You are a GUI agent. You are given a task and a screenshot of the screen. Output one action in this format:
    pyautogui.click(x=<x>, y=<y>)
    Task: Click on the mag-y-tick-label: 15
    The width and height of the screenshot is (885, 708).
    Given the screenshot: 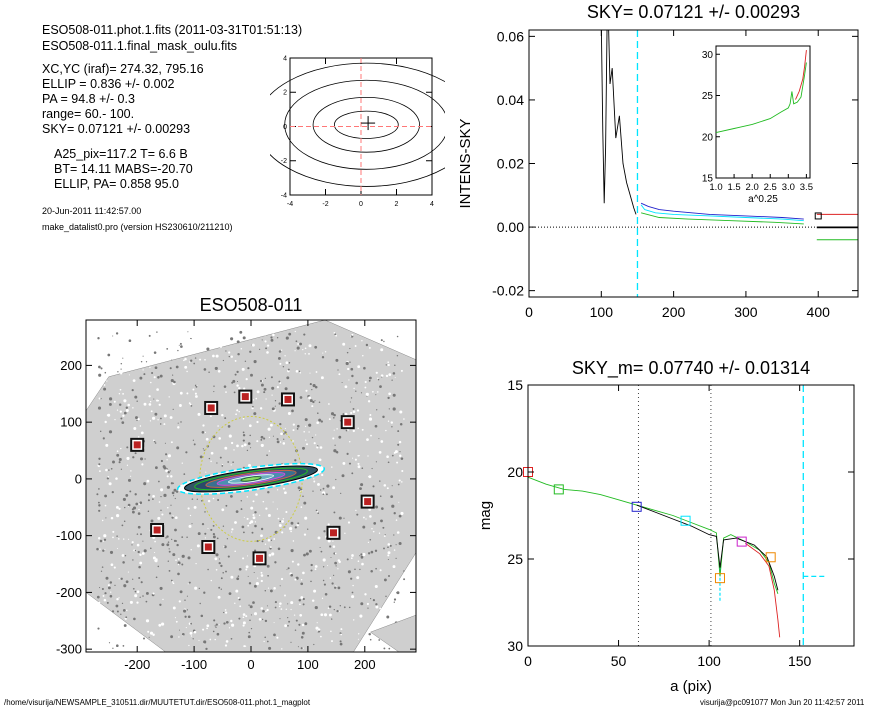 What is the action you would take?
    pyautogui.click(x=515, y=385)
    